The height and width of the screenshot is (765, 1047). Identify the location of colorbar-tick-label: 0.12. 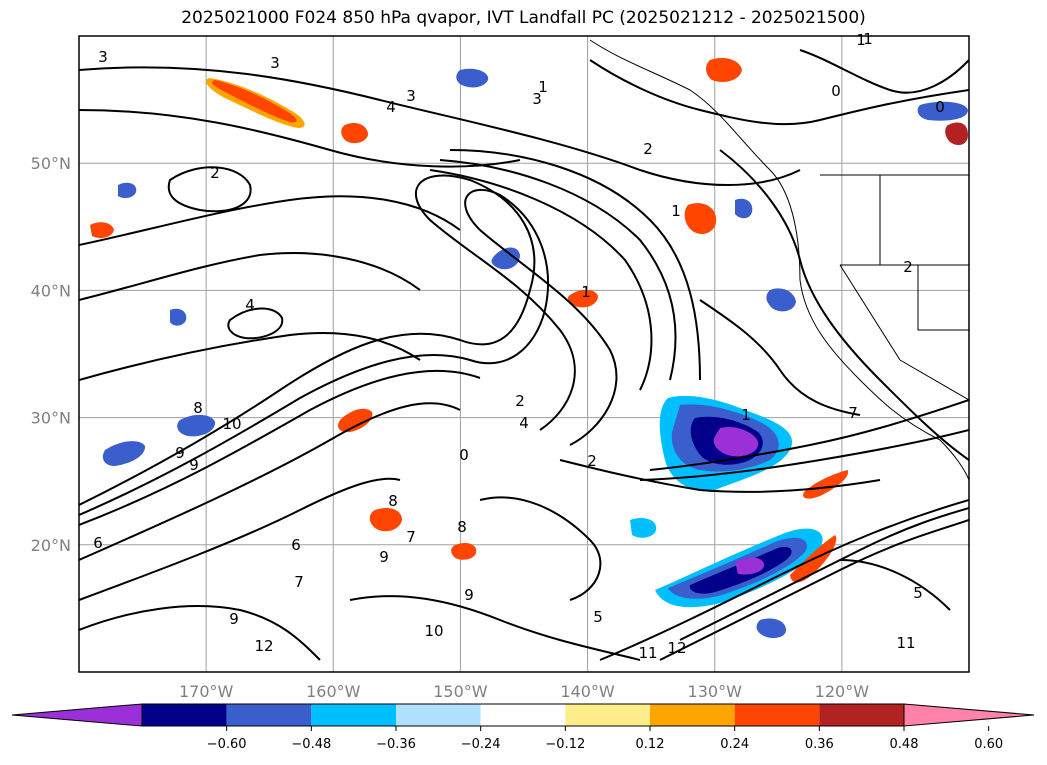
(650, 744).